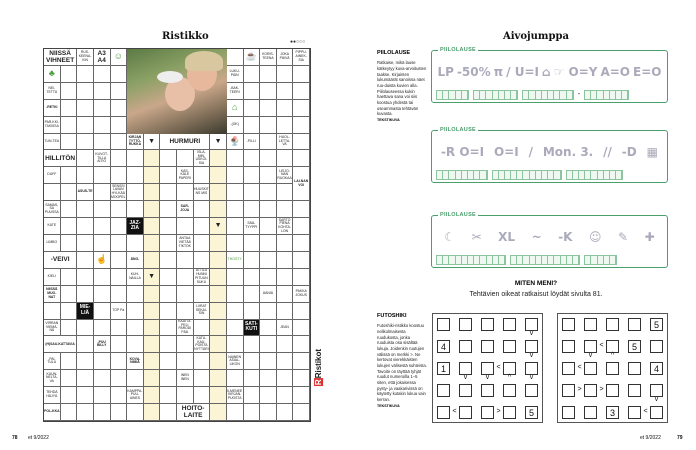  I want to click on futoshiki-cell: 4, so click(443, 346).